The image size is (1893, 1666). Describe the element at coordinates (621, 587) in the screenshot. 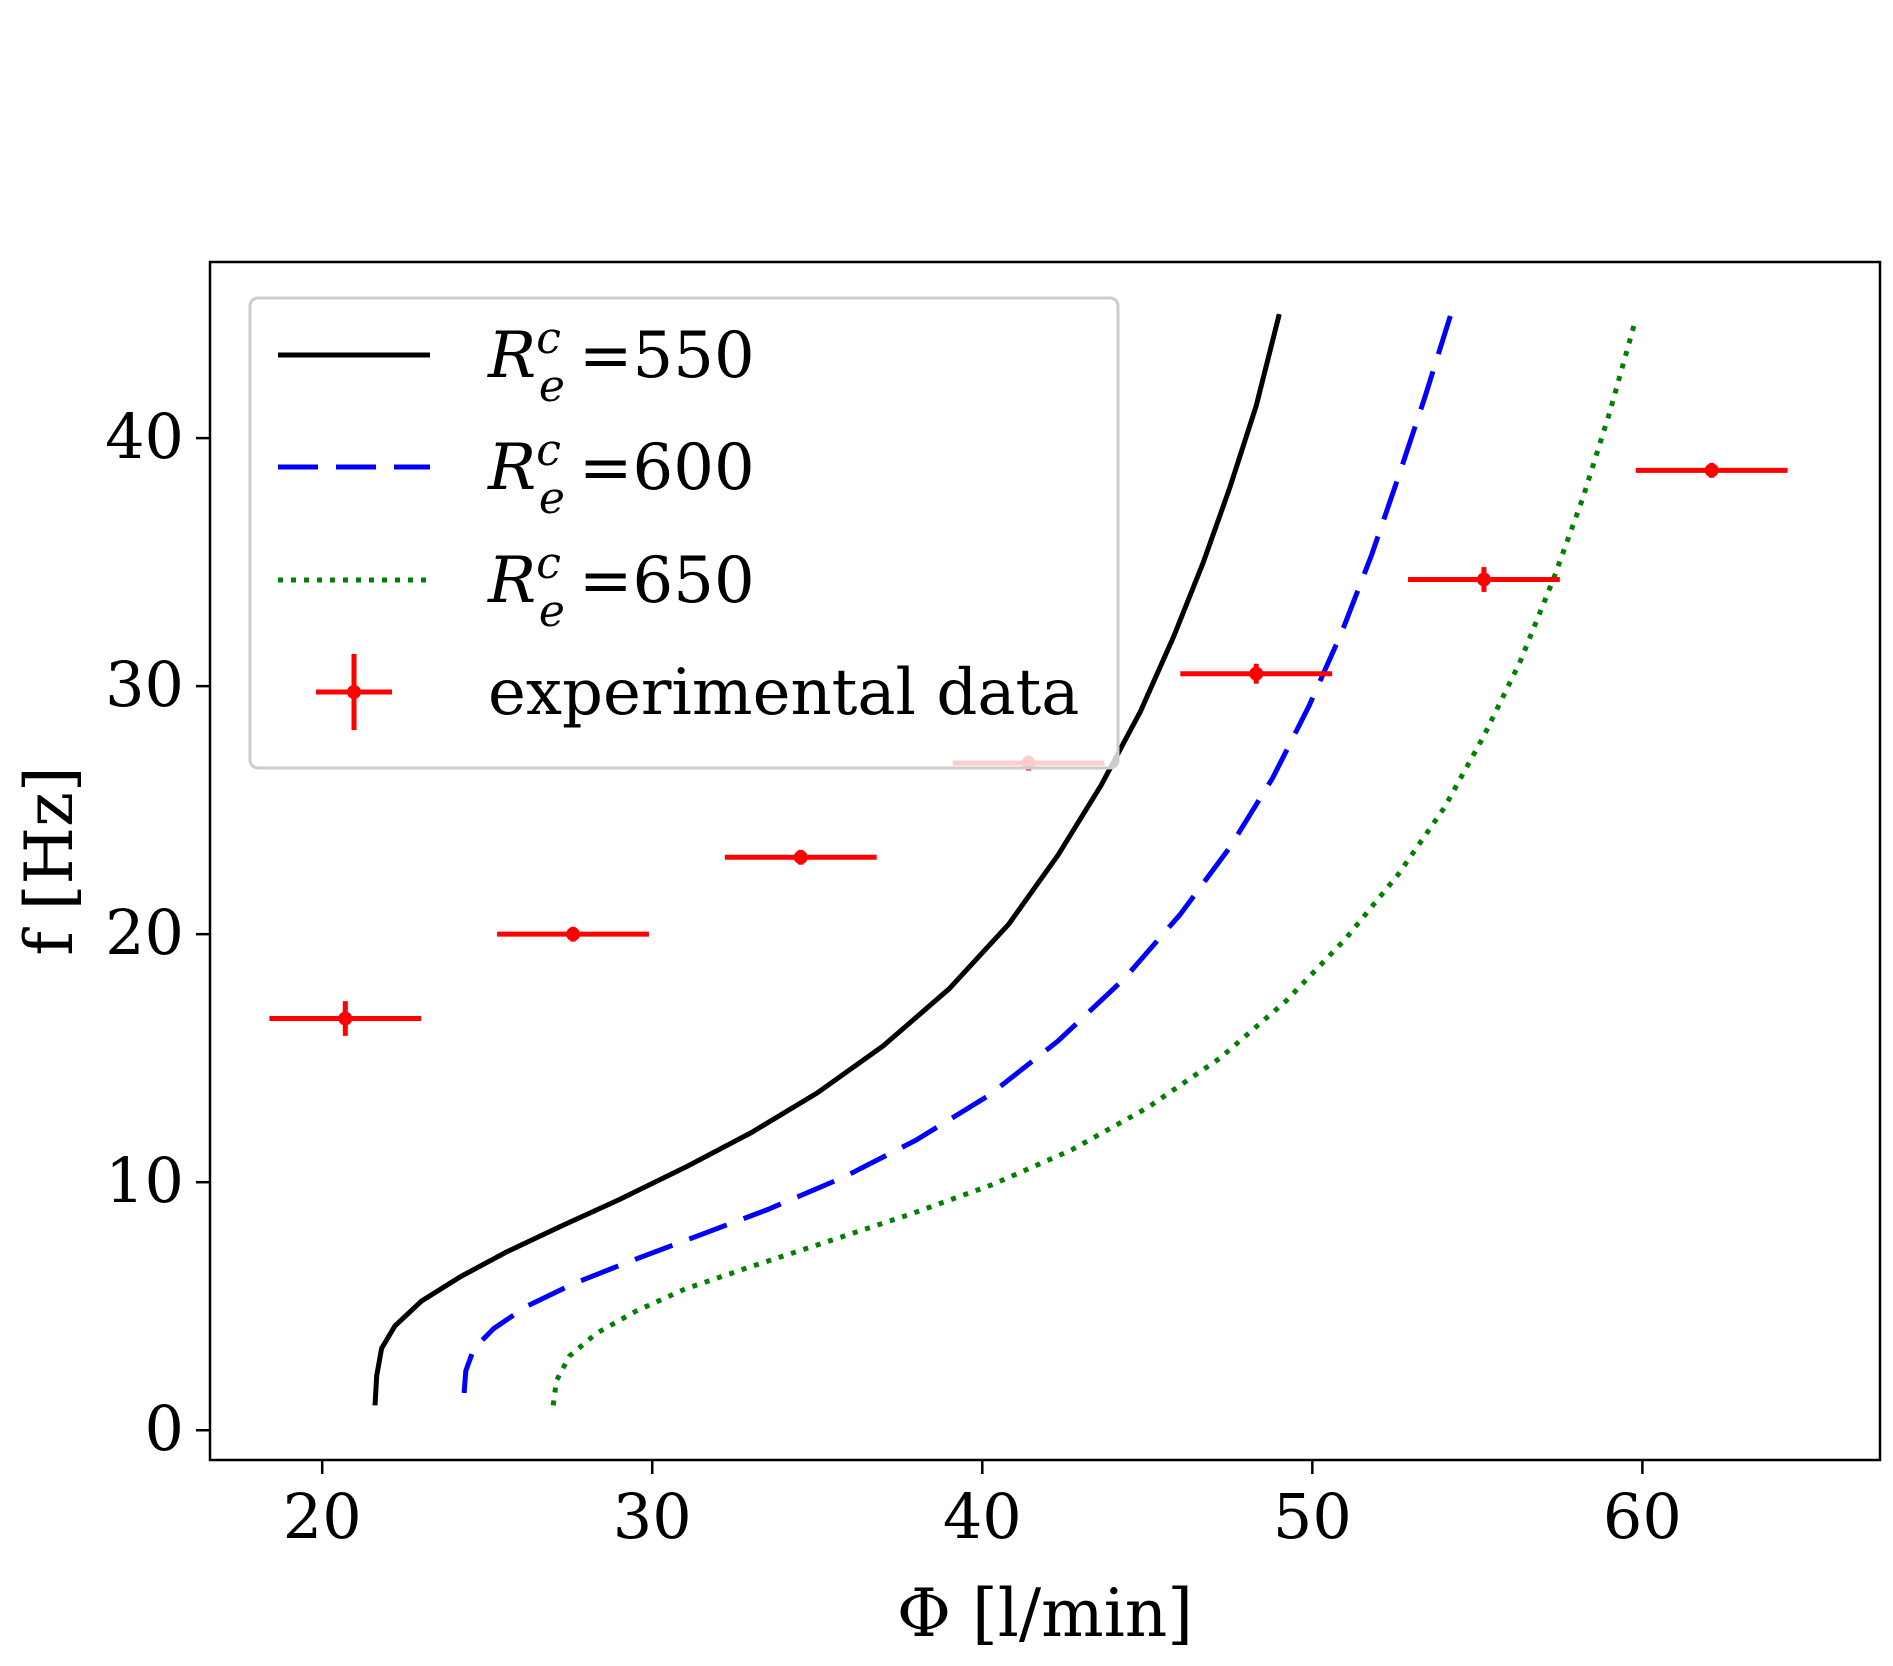

I see `legend-label-3: Rc e =650` at that location.